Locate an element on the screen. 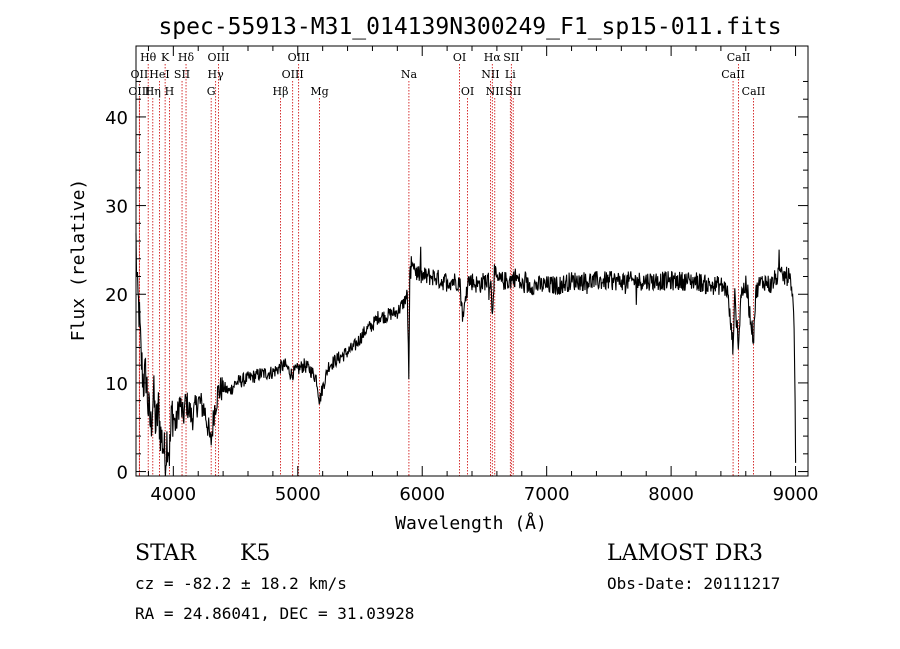  x-tick-label: 9000 is located at coordinates (796, 494).